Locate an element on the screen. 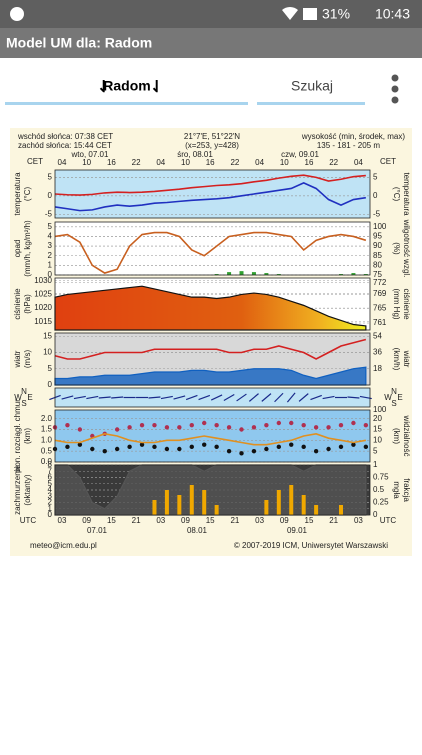  axis-unit: (m/s) is located at coordinates (27, 359).